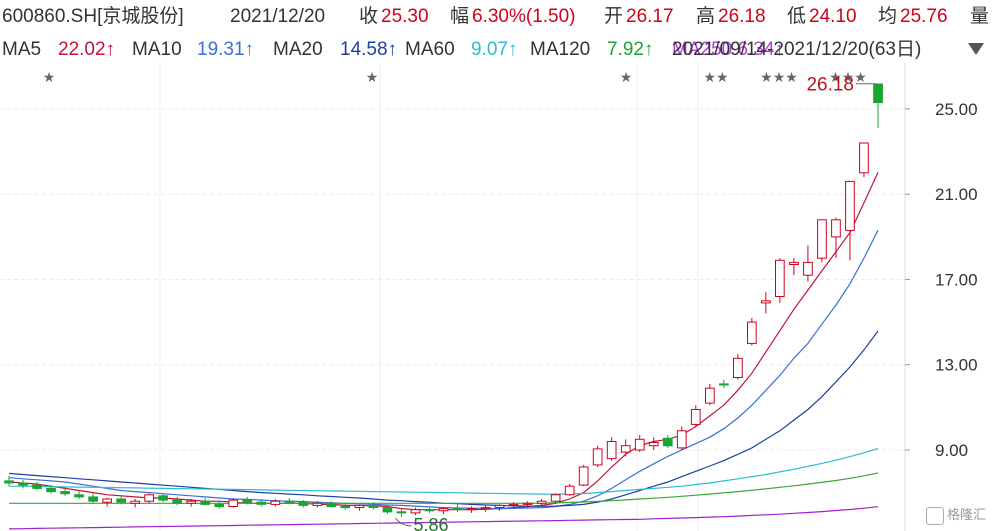 The height and width of the screenshot is (531, 996). I want to click on volume-label: 量, so click(980, 16).